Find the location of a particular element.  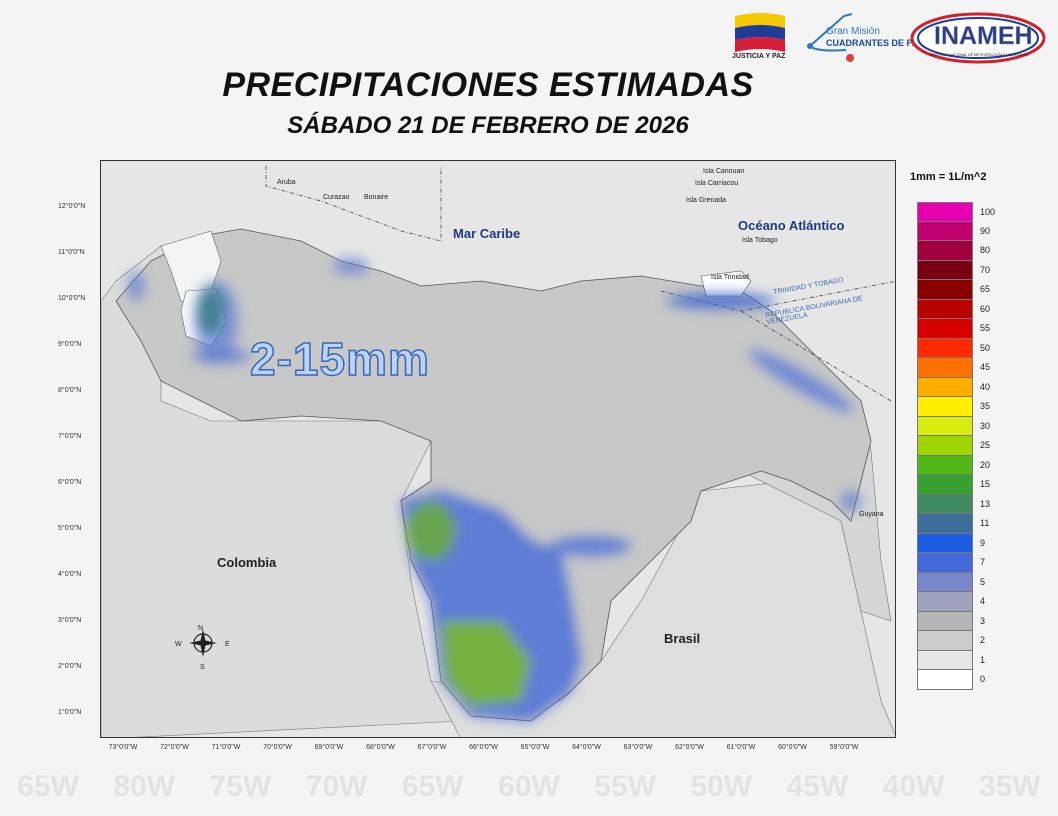

legend-swatch: 7 is located at coordinates (951, 563).